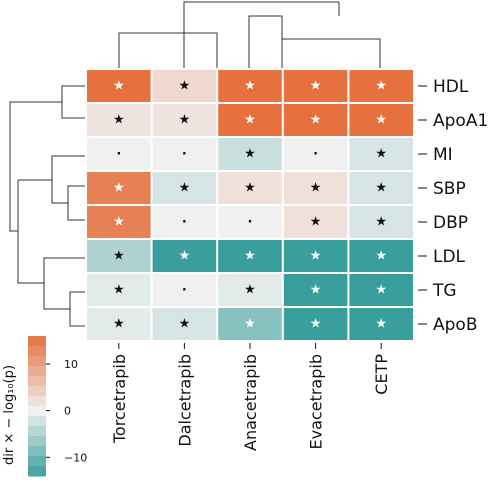  I want to click on cell-ldl-torcetrapib, so click(119, 256).